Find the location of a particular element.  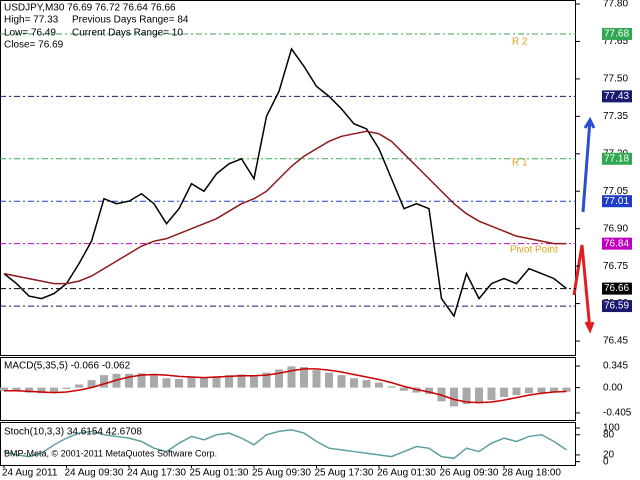

level-label: 77.43 is located at coordinates (616, 96).